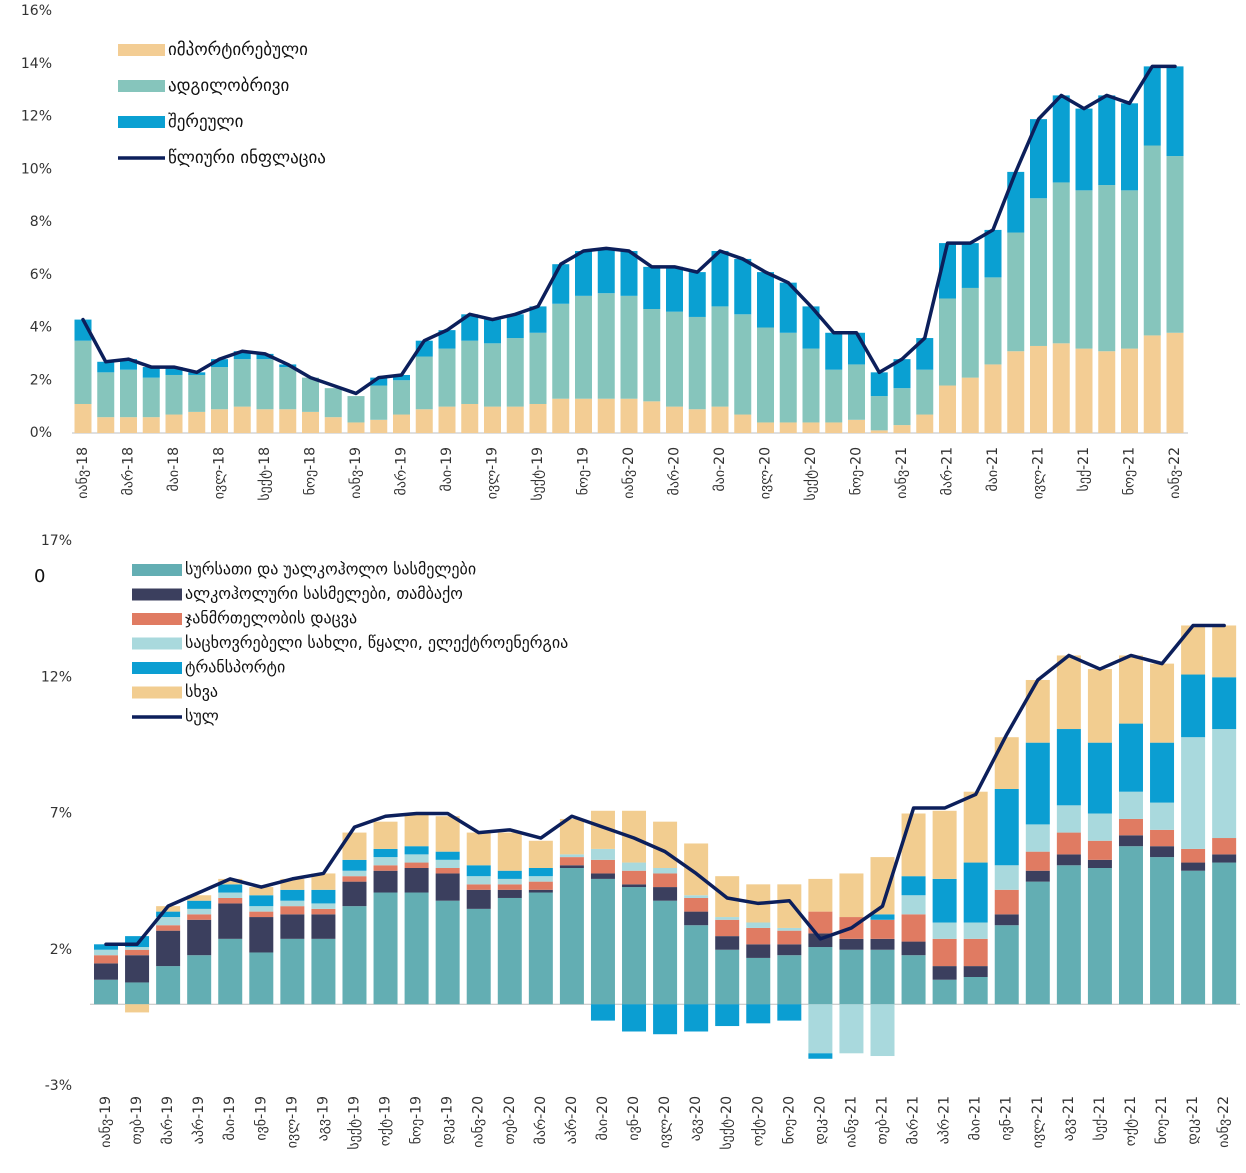 This screenshot has width=1246, height=1173. I want to click on legend-label: ალკოჰოლური სასმელები, თამბაქო, so click(324, 593).